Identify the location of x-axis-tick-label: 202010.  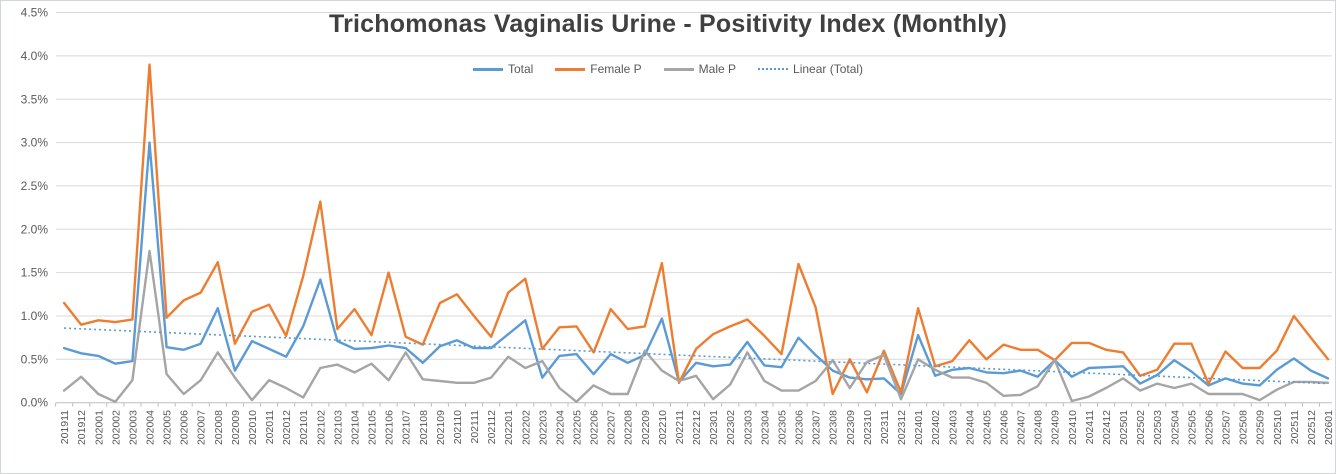
(253, 427).